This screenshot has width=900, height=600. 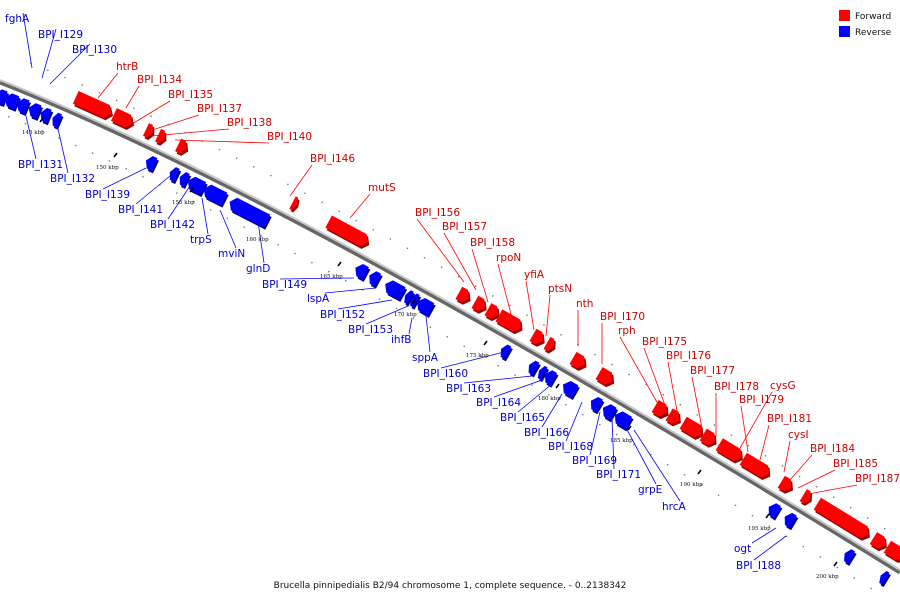 I want to click on leader-line-bpi-i188, so click(x=770, y=548).